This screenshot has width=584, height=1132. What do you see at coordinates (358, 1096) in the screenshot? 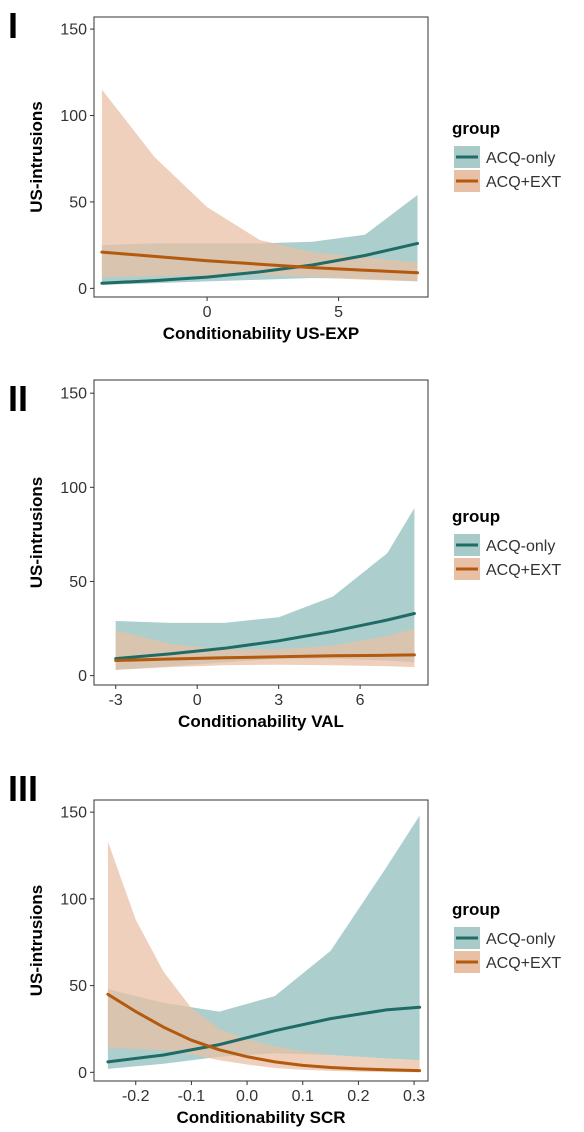
I see `x-tick-label: 0.2` at bounding box center [358, 1096].